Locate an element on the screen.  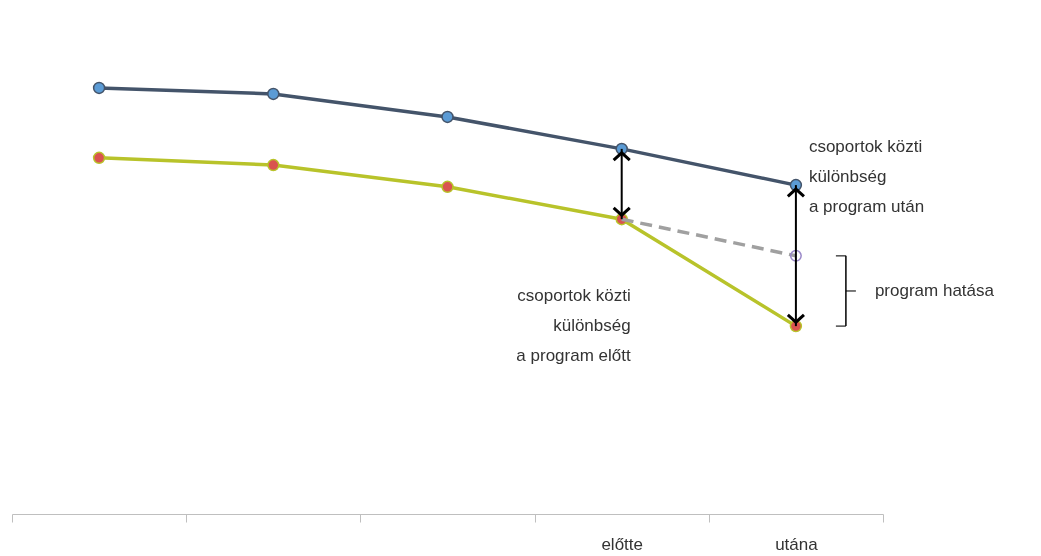
annotation: program hatása is located at coordinates (934, 290).